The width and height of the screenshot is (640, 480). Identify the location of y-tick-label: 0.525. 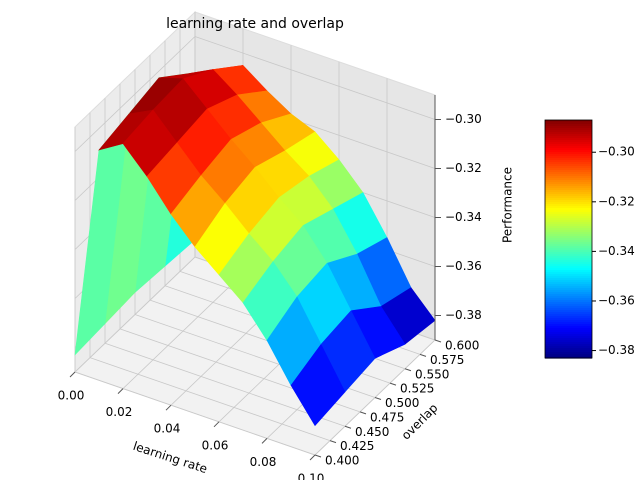
(417, 389).